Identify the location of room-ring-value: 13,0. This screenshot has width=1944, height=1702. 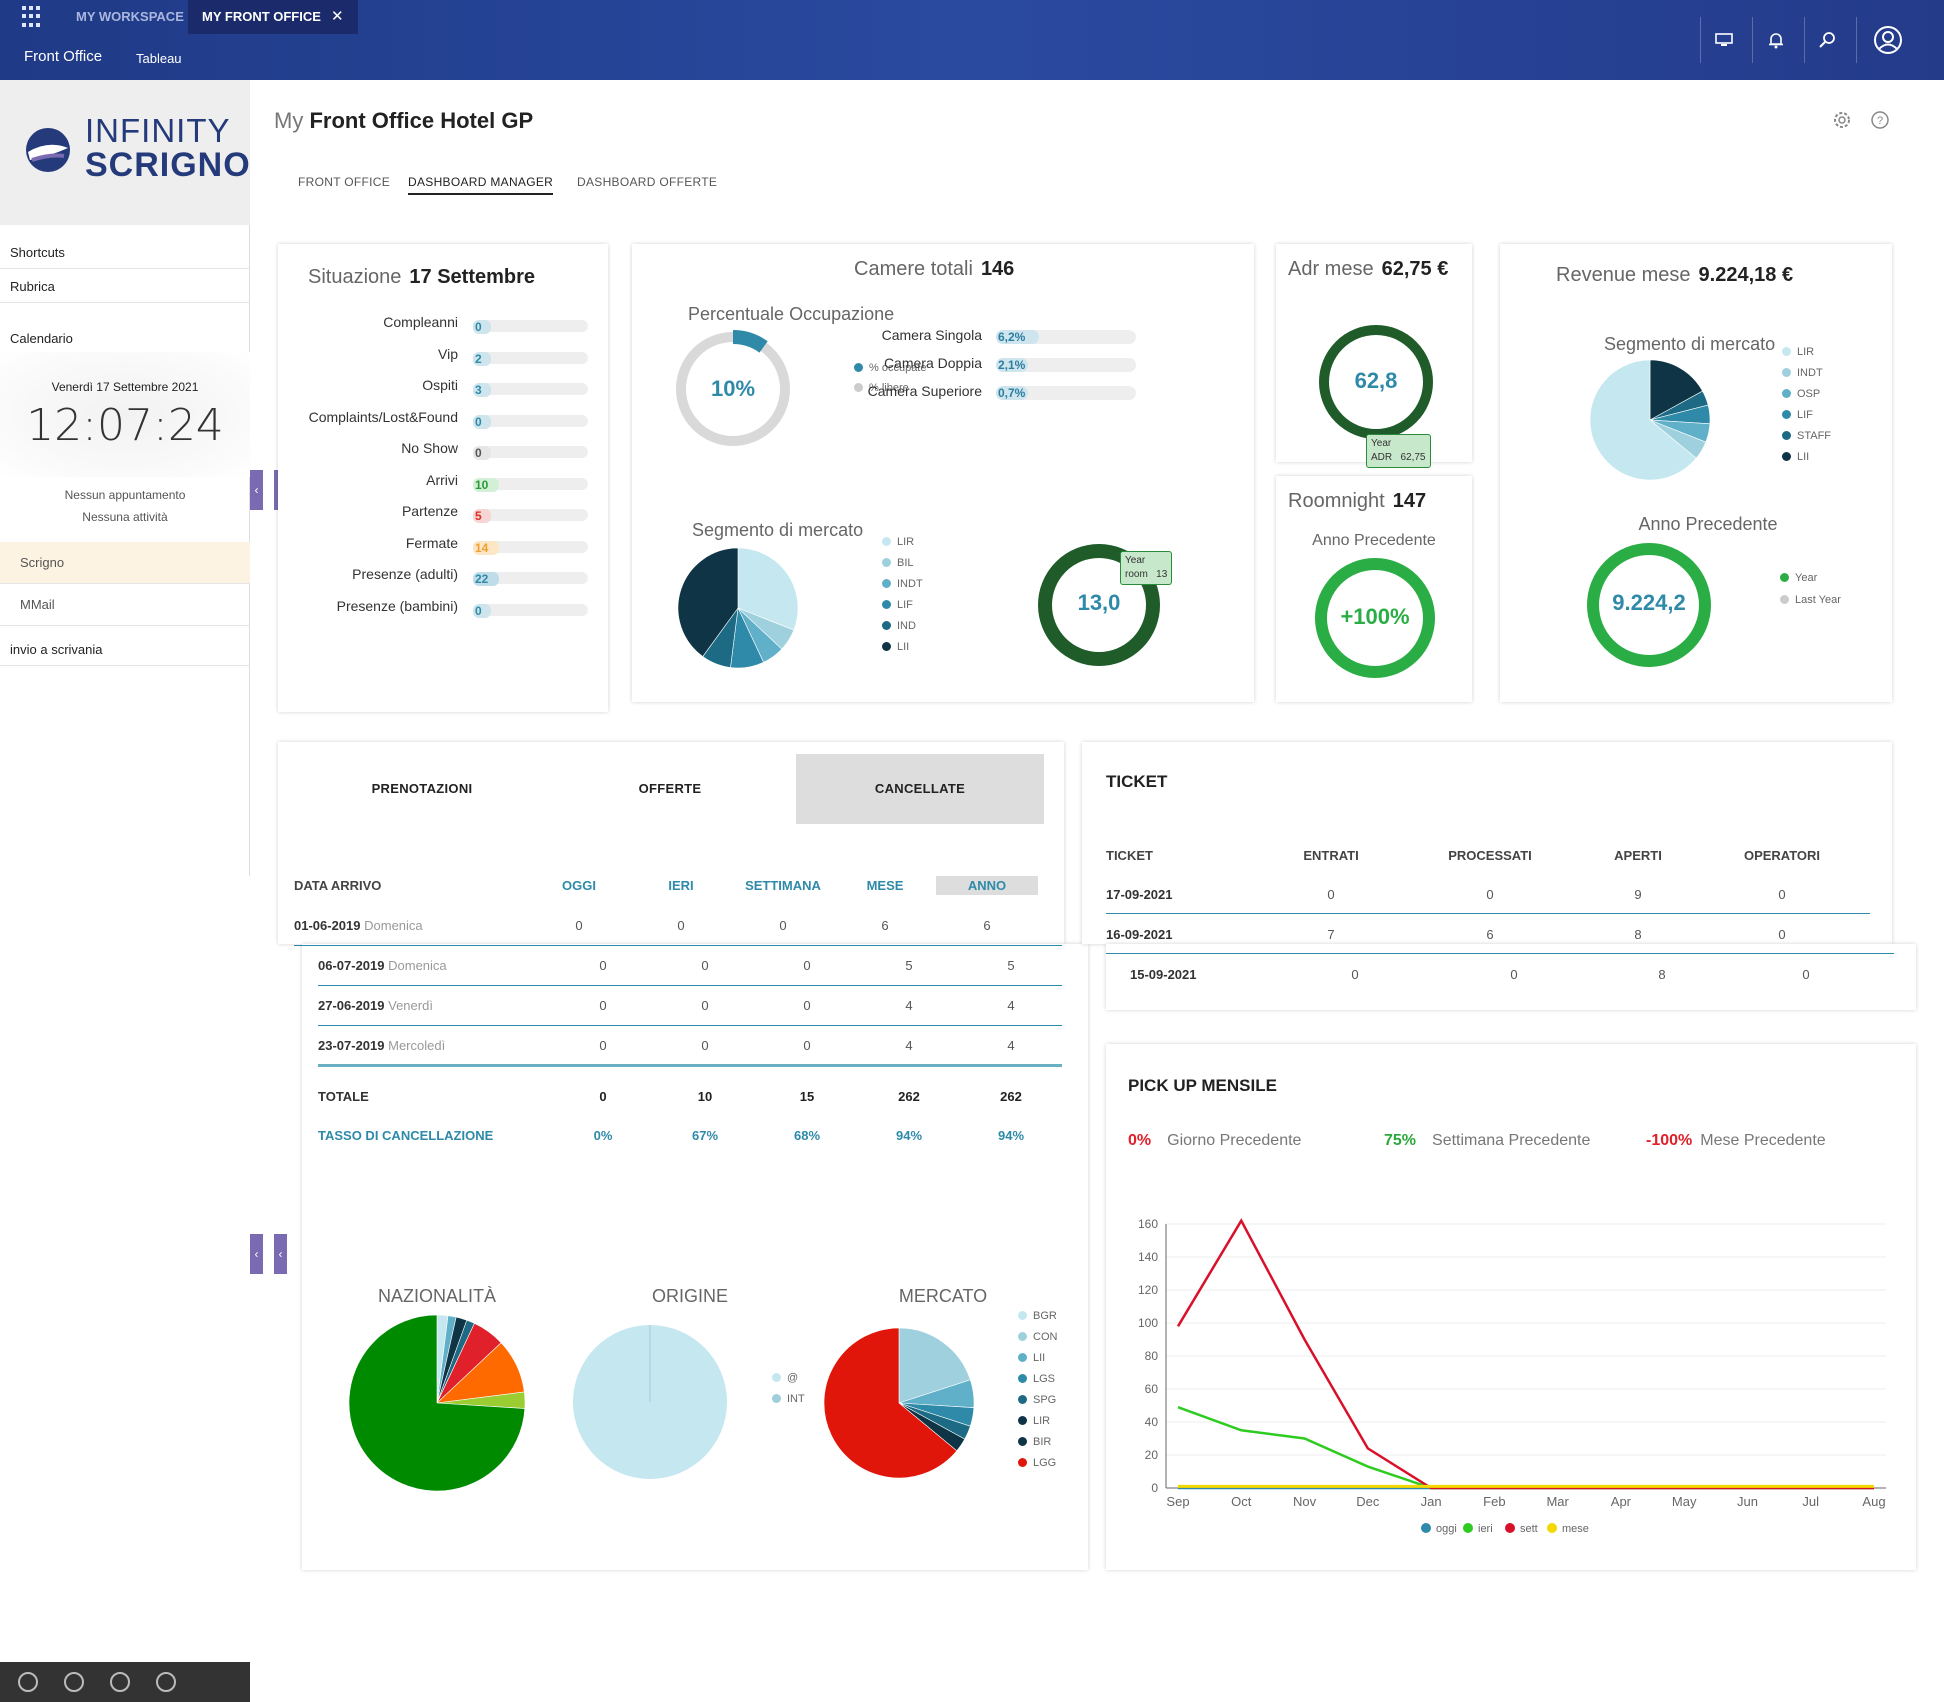
(1099, 602).